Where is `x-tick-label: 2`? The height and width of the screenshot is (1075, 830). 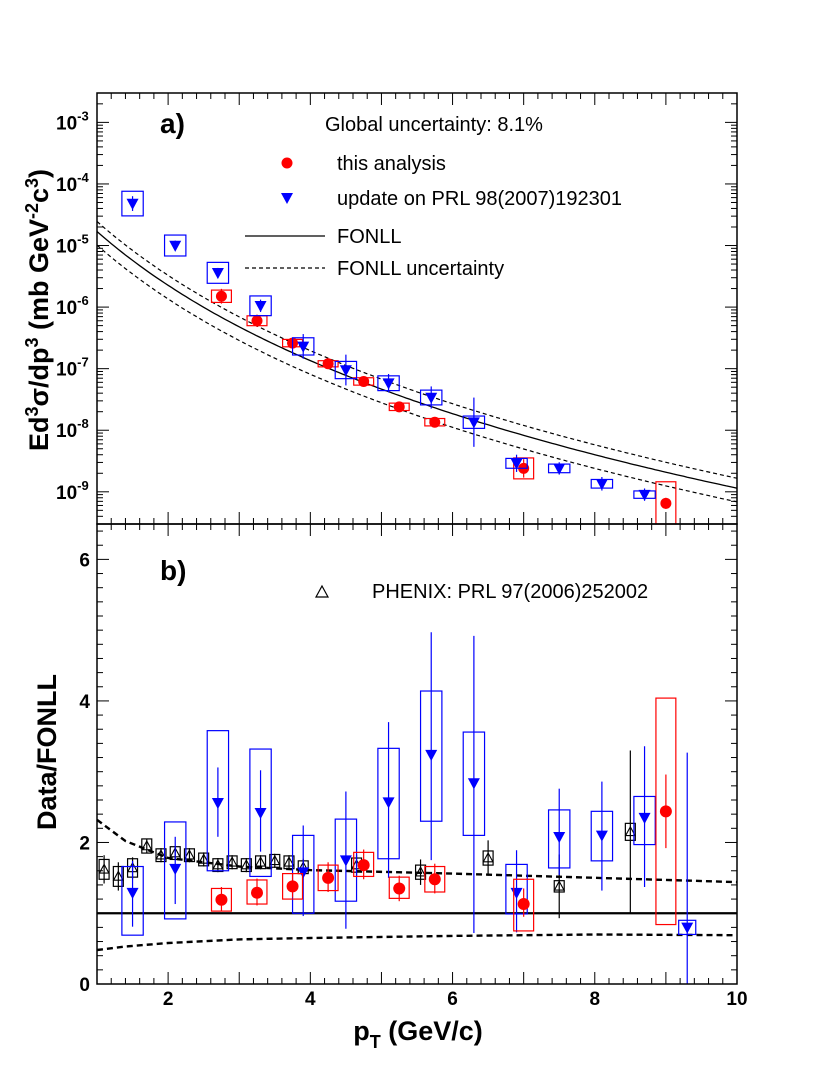 x-tick-label: 2 is located at coordinates (168, 999).